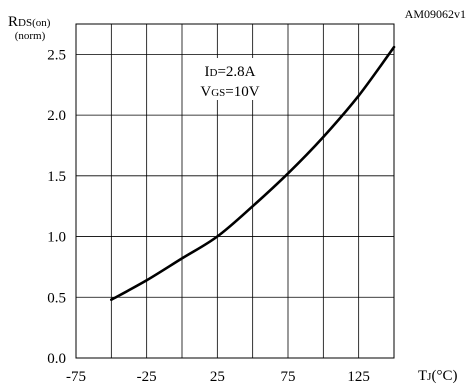 The width and height of the screenshot is (470, 387). Describe the element at coordinates (242, 92) in the screenshot. I see `annotation-vgs-value: =10V` at that location.